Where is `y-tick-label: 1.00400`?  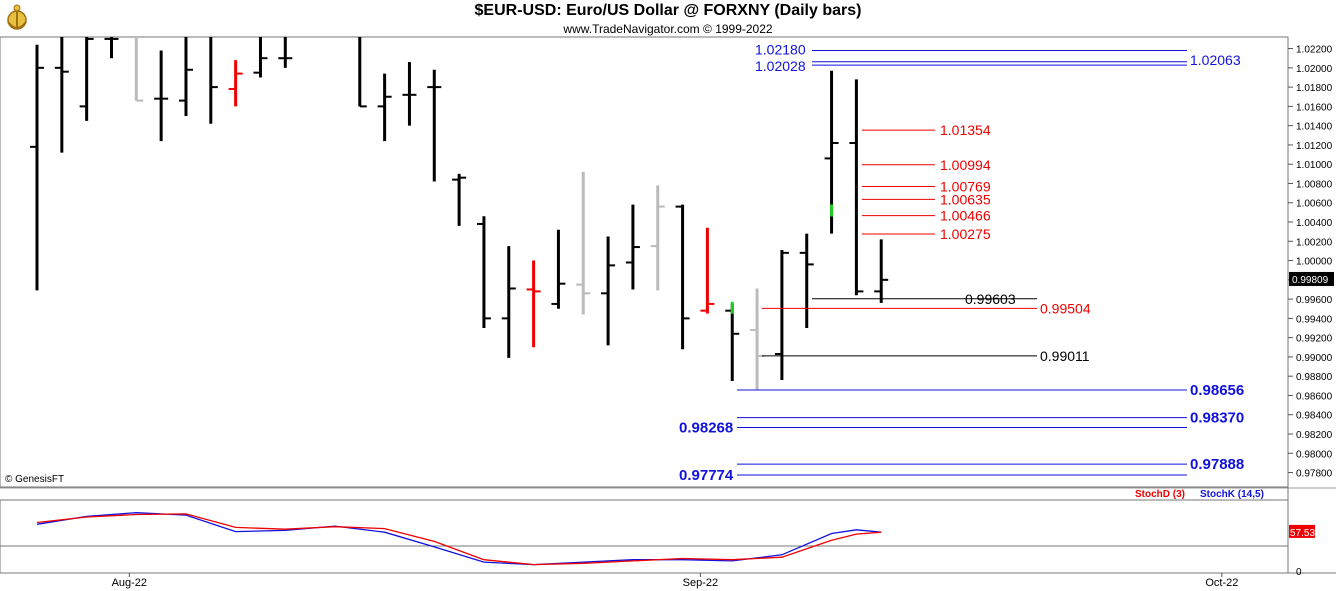 y-tick-label: 1.00400 is located at coordinates (1314, 223).